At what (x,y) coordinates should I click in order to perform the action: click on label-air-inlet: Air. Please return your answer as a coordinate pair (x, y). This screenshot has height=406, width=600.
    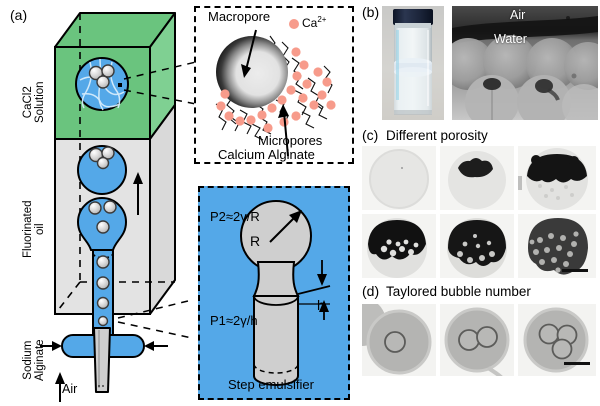
    Looking at the image, I should click on (70, 389).